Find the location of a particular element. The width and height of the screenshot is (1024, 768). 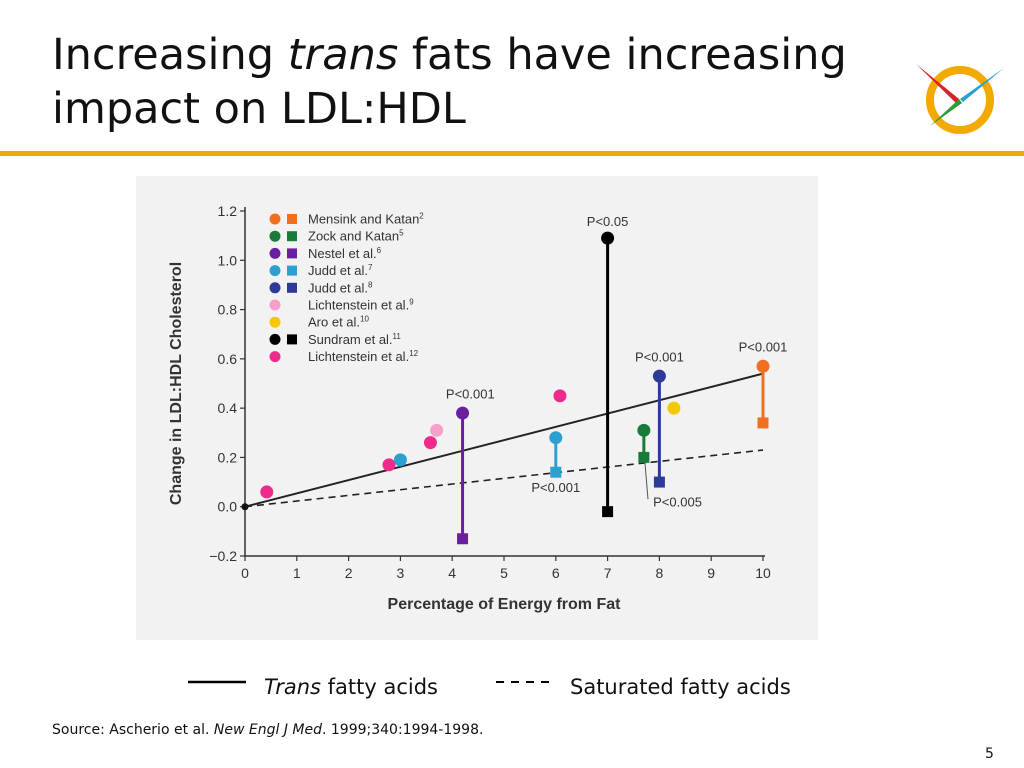

trans-legend-label: Trans fatty acids is located at coordinates (351, 687).